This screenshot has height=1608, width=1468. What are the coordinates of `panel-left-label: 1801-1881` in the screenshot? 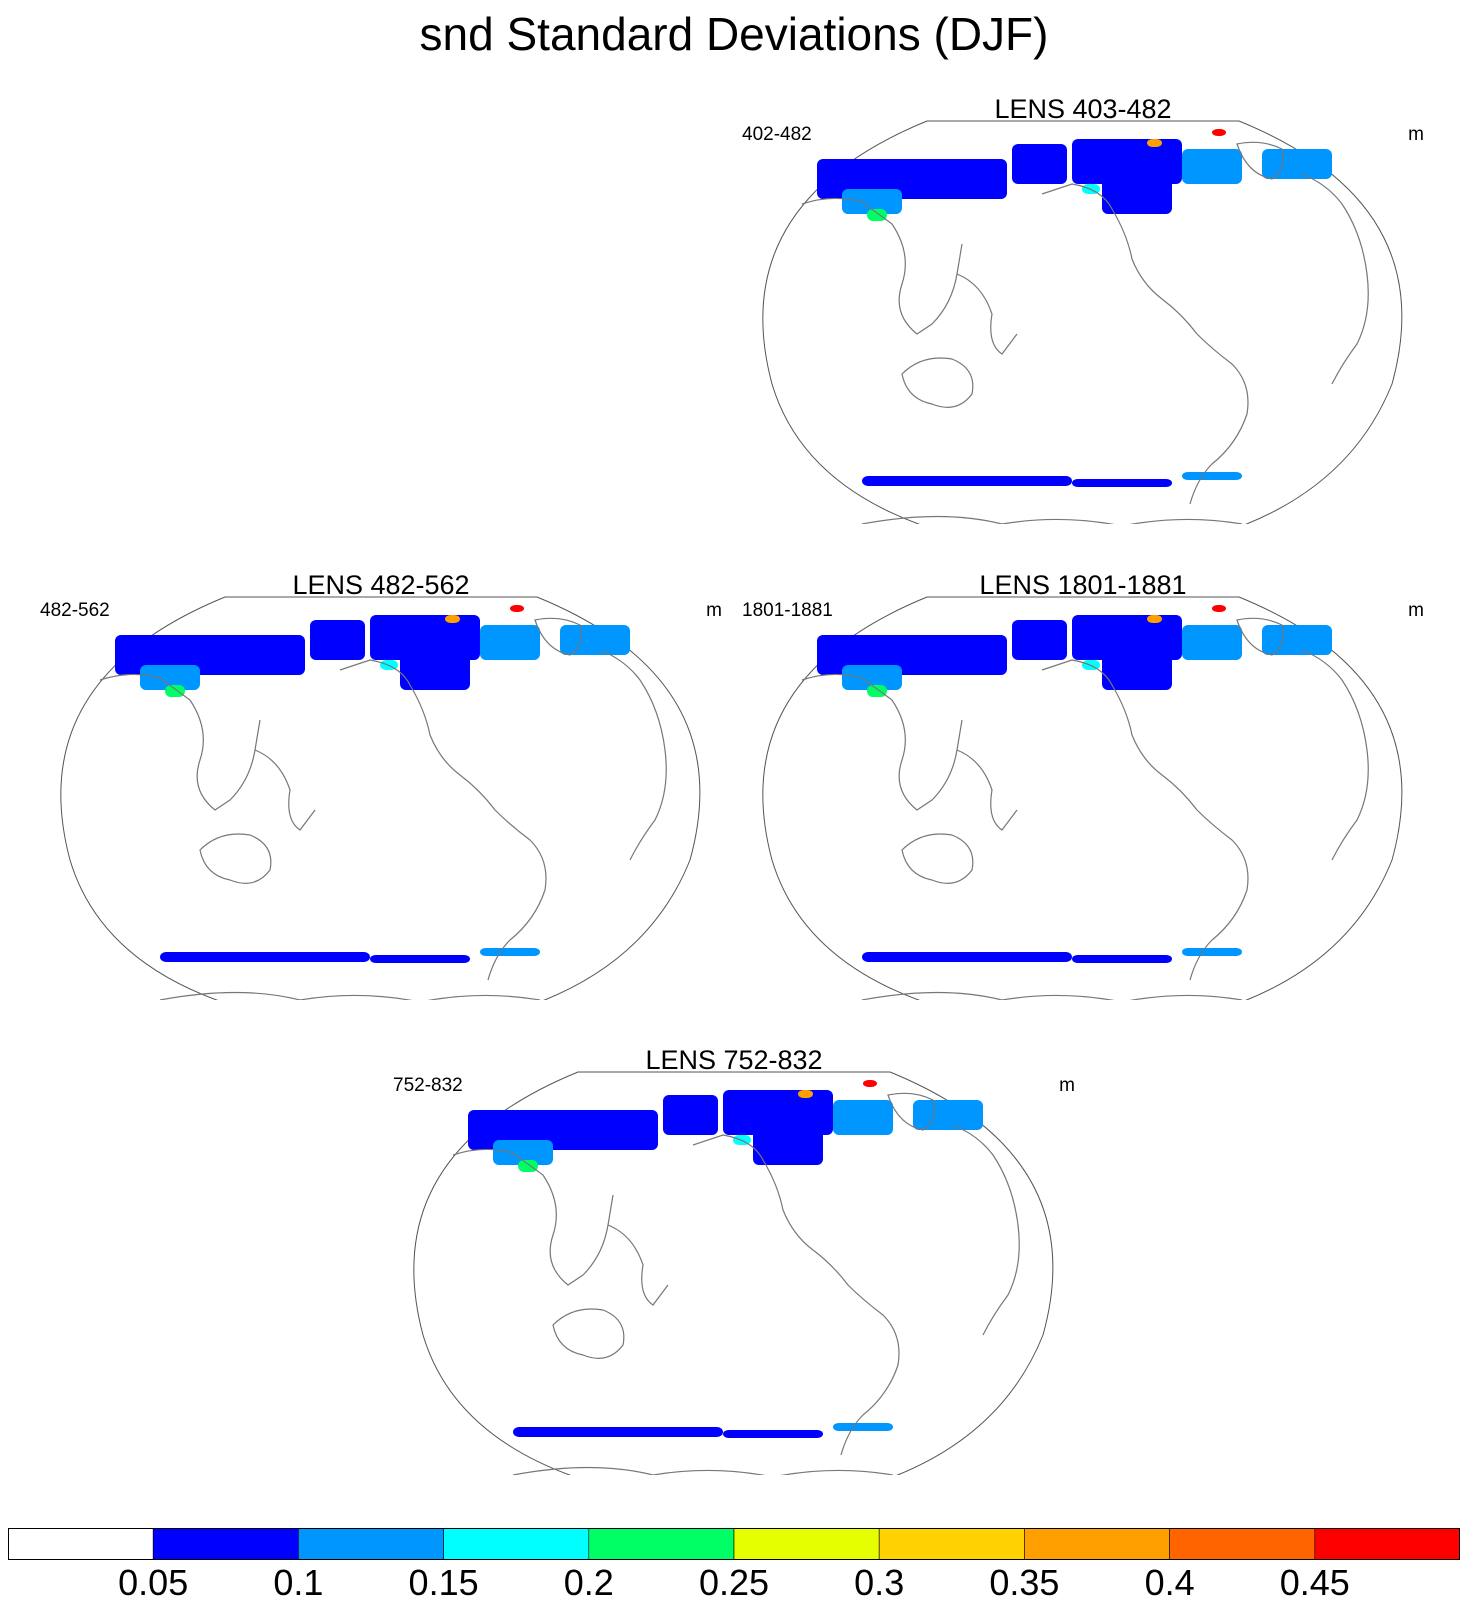 It's located at (787, 610).